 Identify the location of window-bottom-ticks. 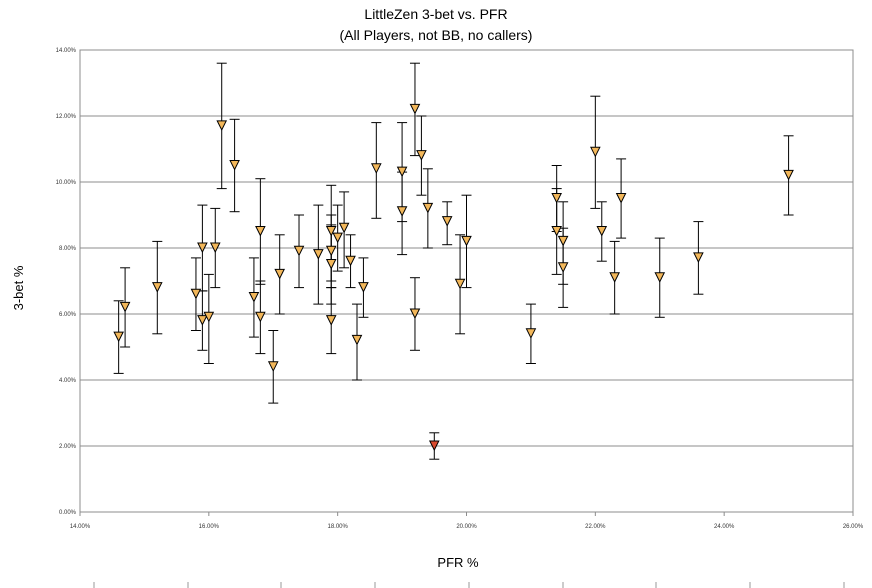
(469, 585).